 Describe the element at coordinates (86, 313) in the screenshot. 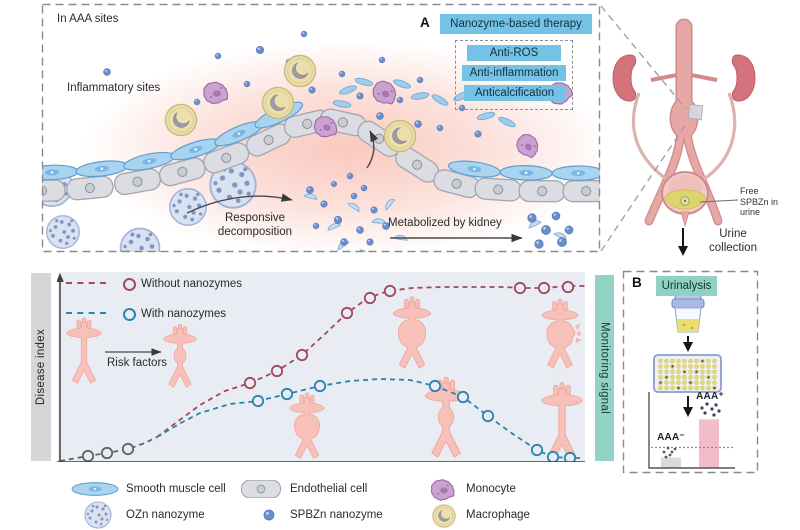

I see `legend-line-with` at that location.